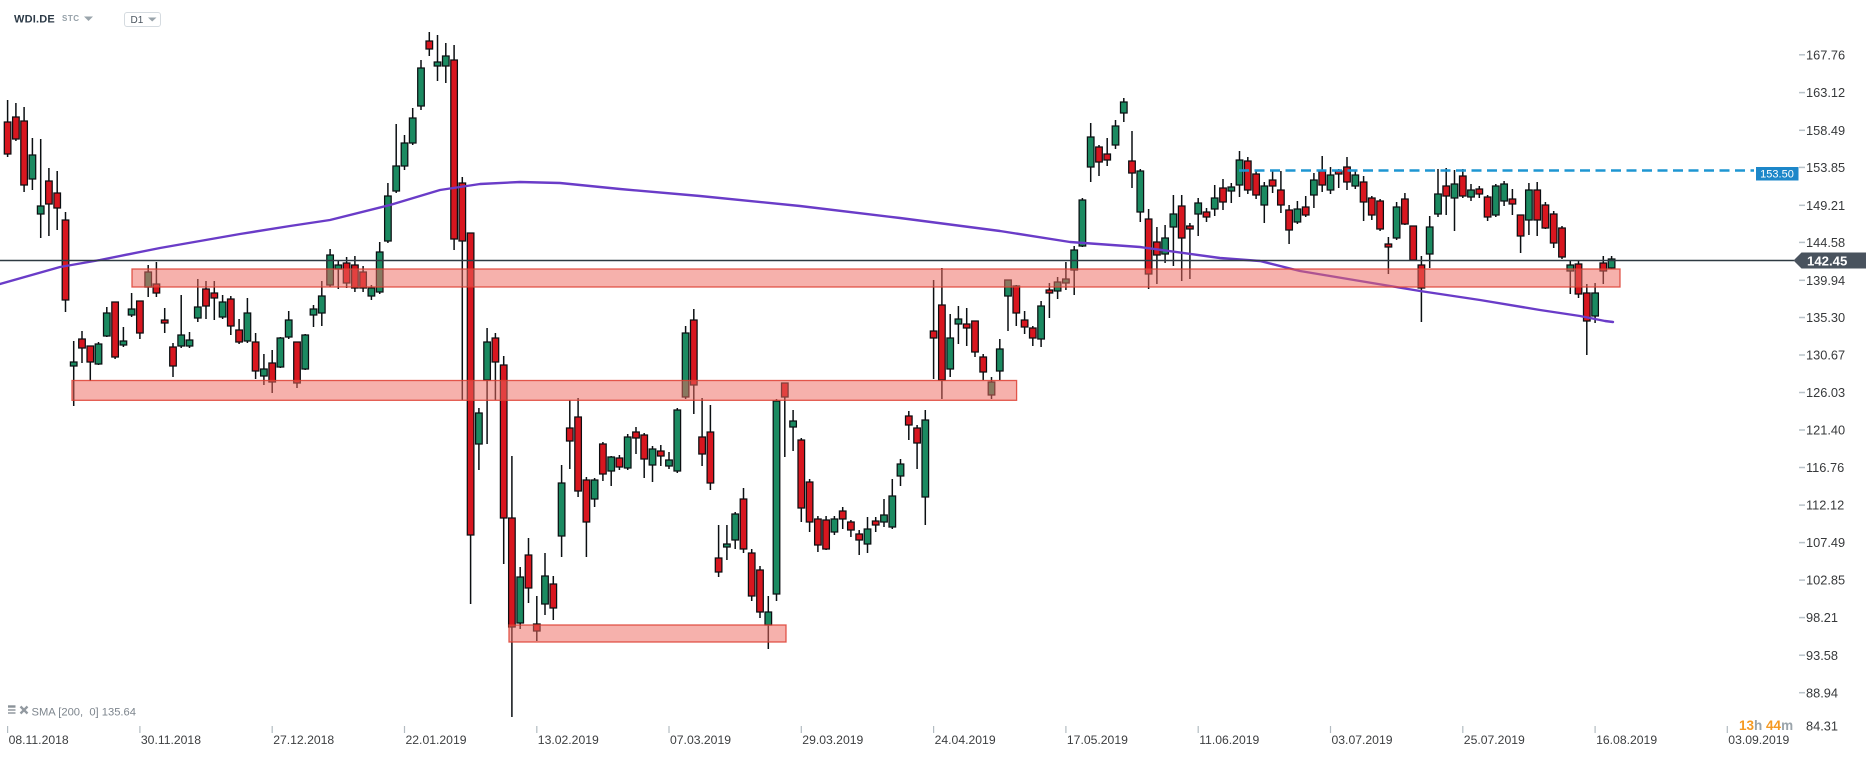 The height and width of the screenshot is (761, 1866). Describe the element at coordinates (1827, 260) in the screenshot. I see `svg-text: 142.45` at that location.